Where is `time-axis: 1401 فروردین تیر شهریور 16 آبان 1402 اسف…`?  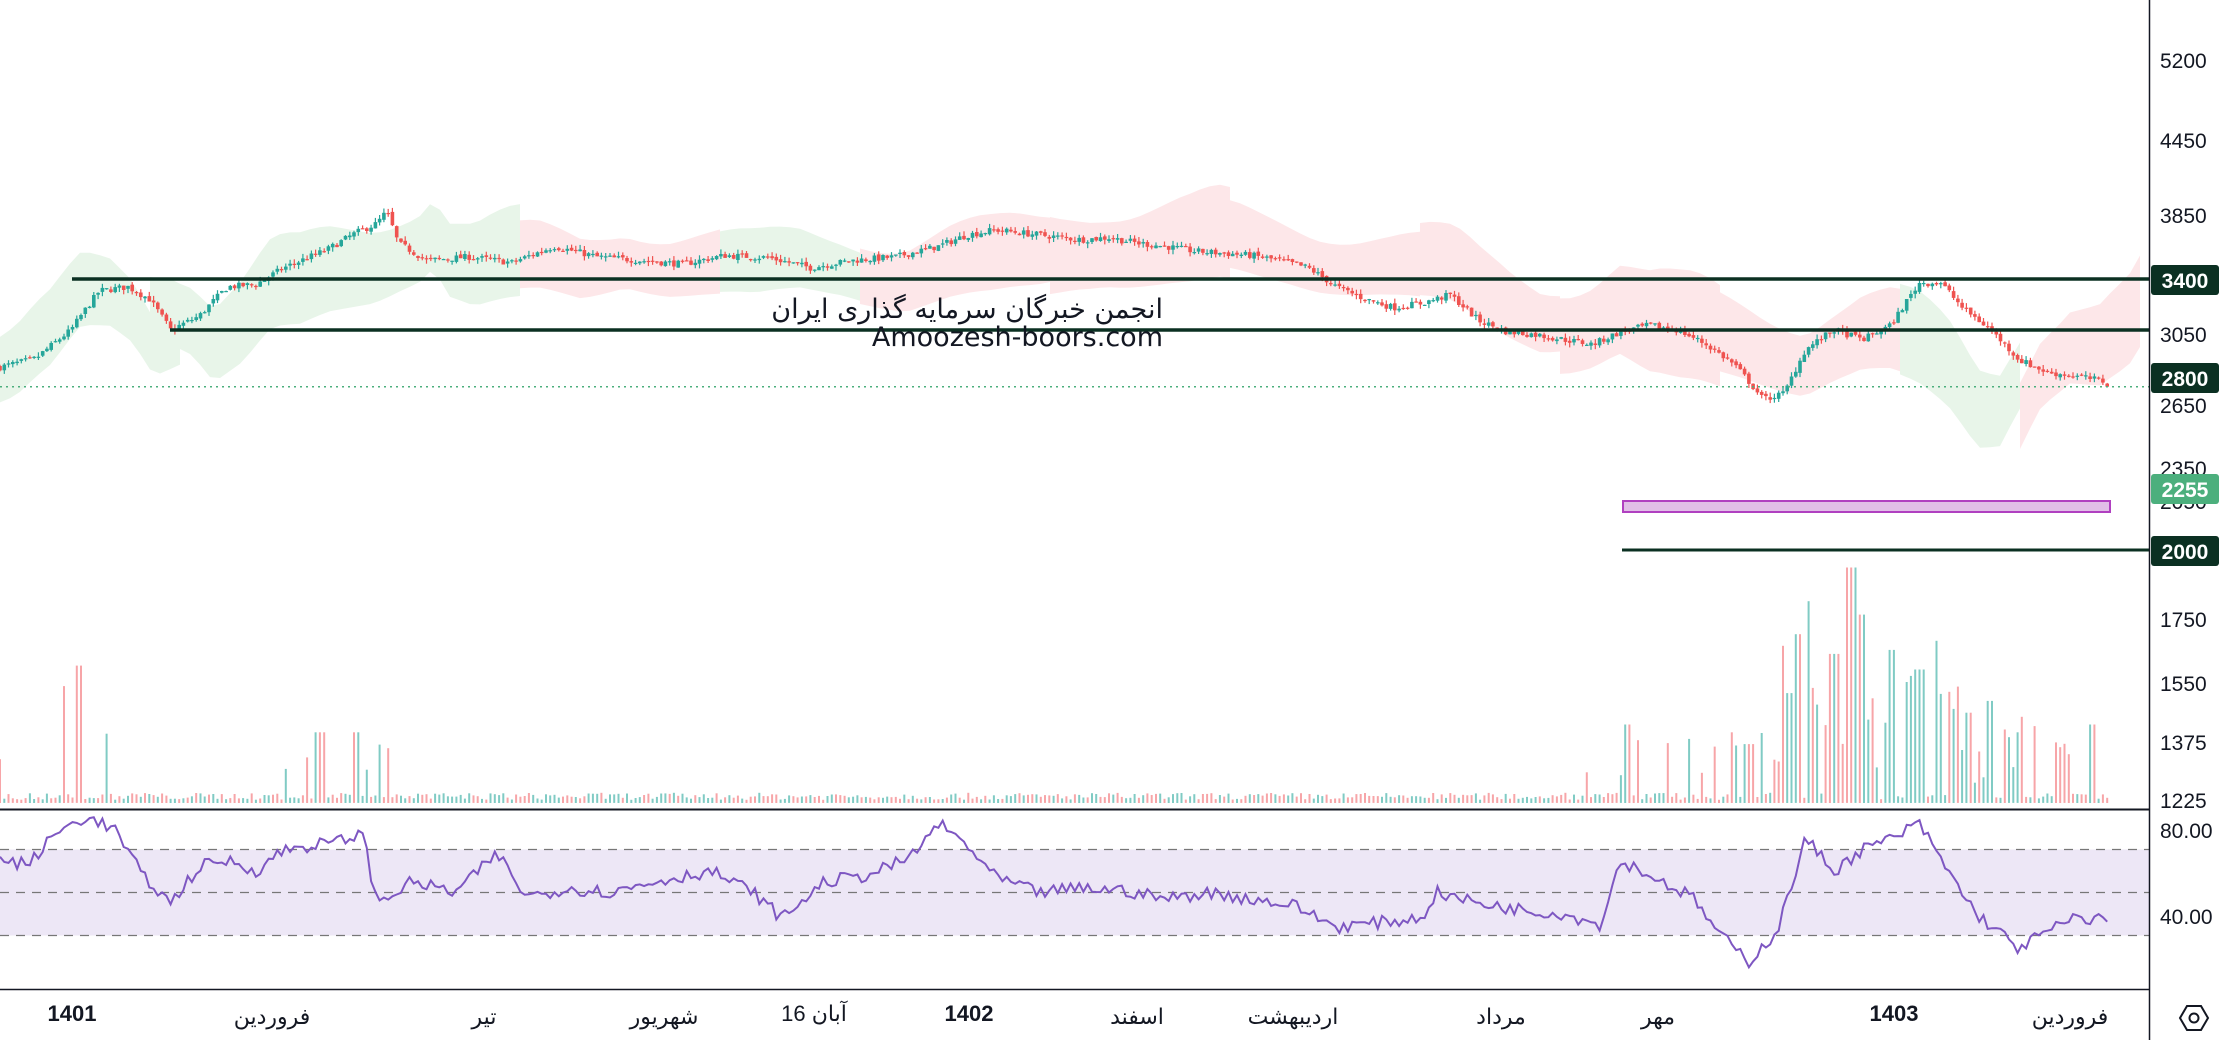
time-axis: 1401 فروردین تیر شهریور 16 آبان 1402 اسف… is located at coordinates (1078, 1014).